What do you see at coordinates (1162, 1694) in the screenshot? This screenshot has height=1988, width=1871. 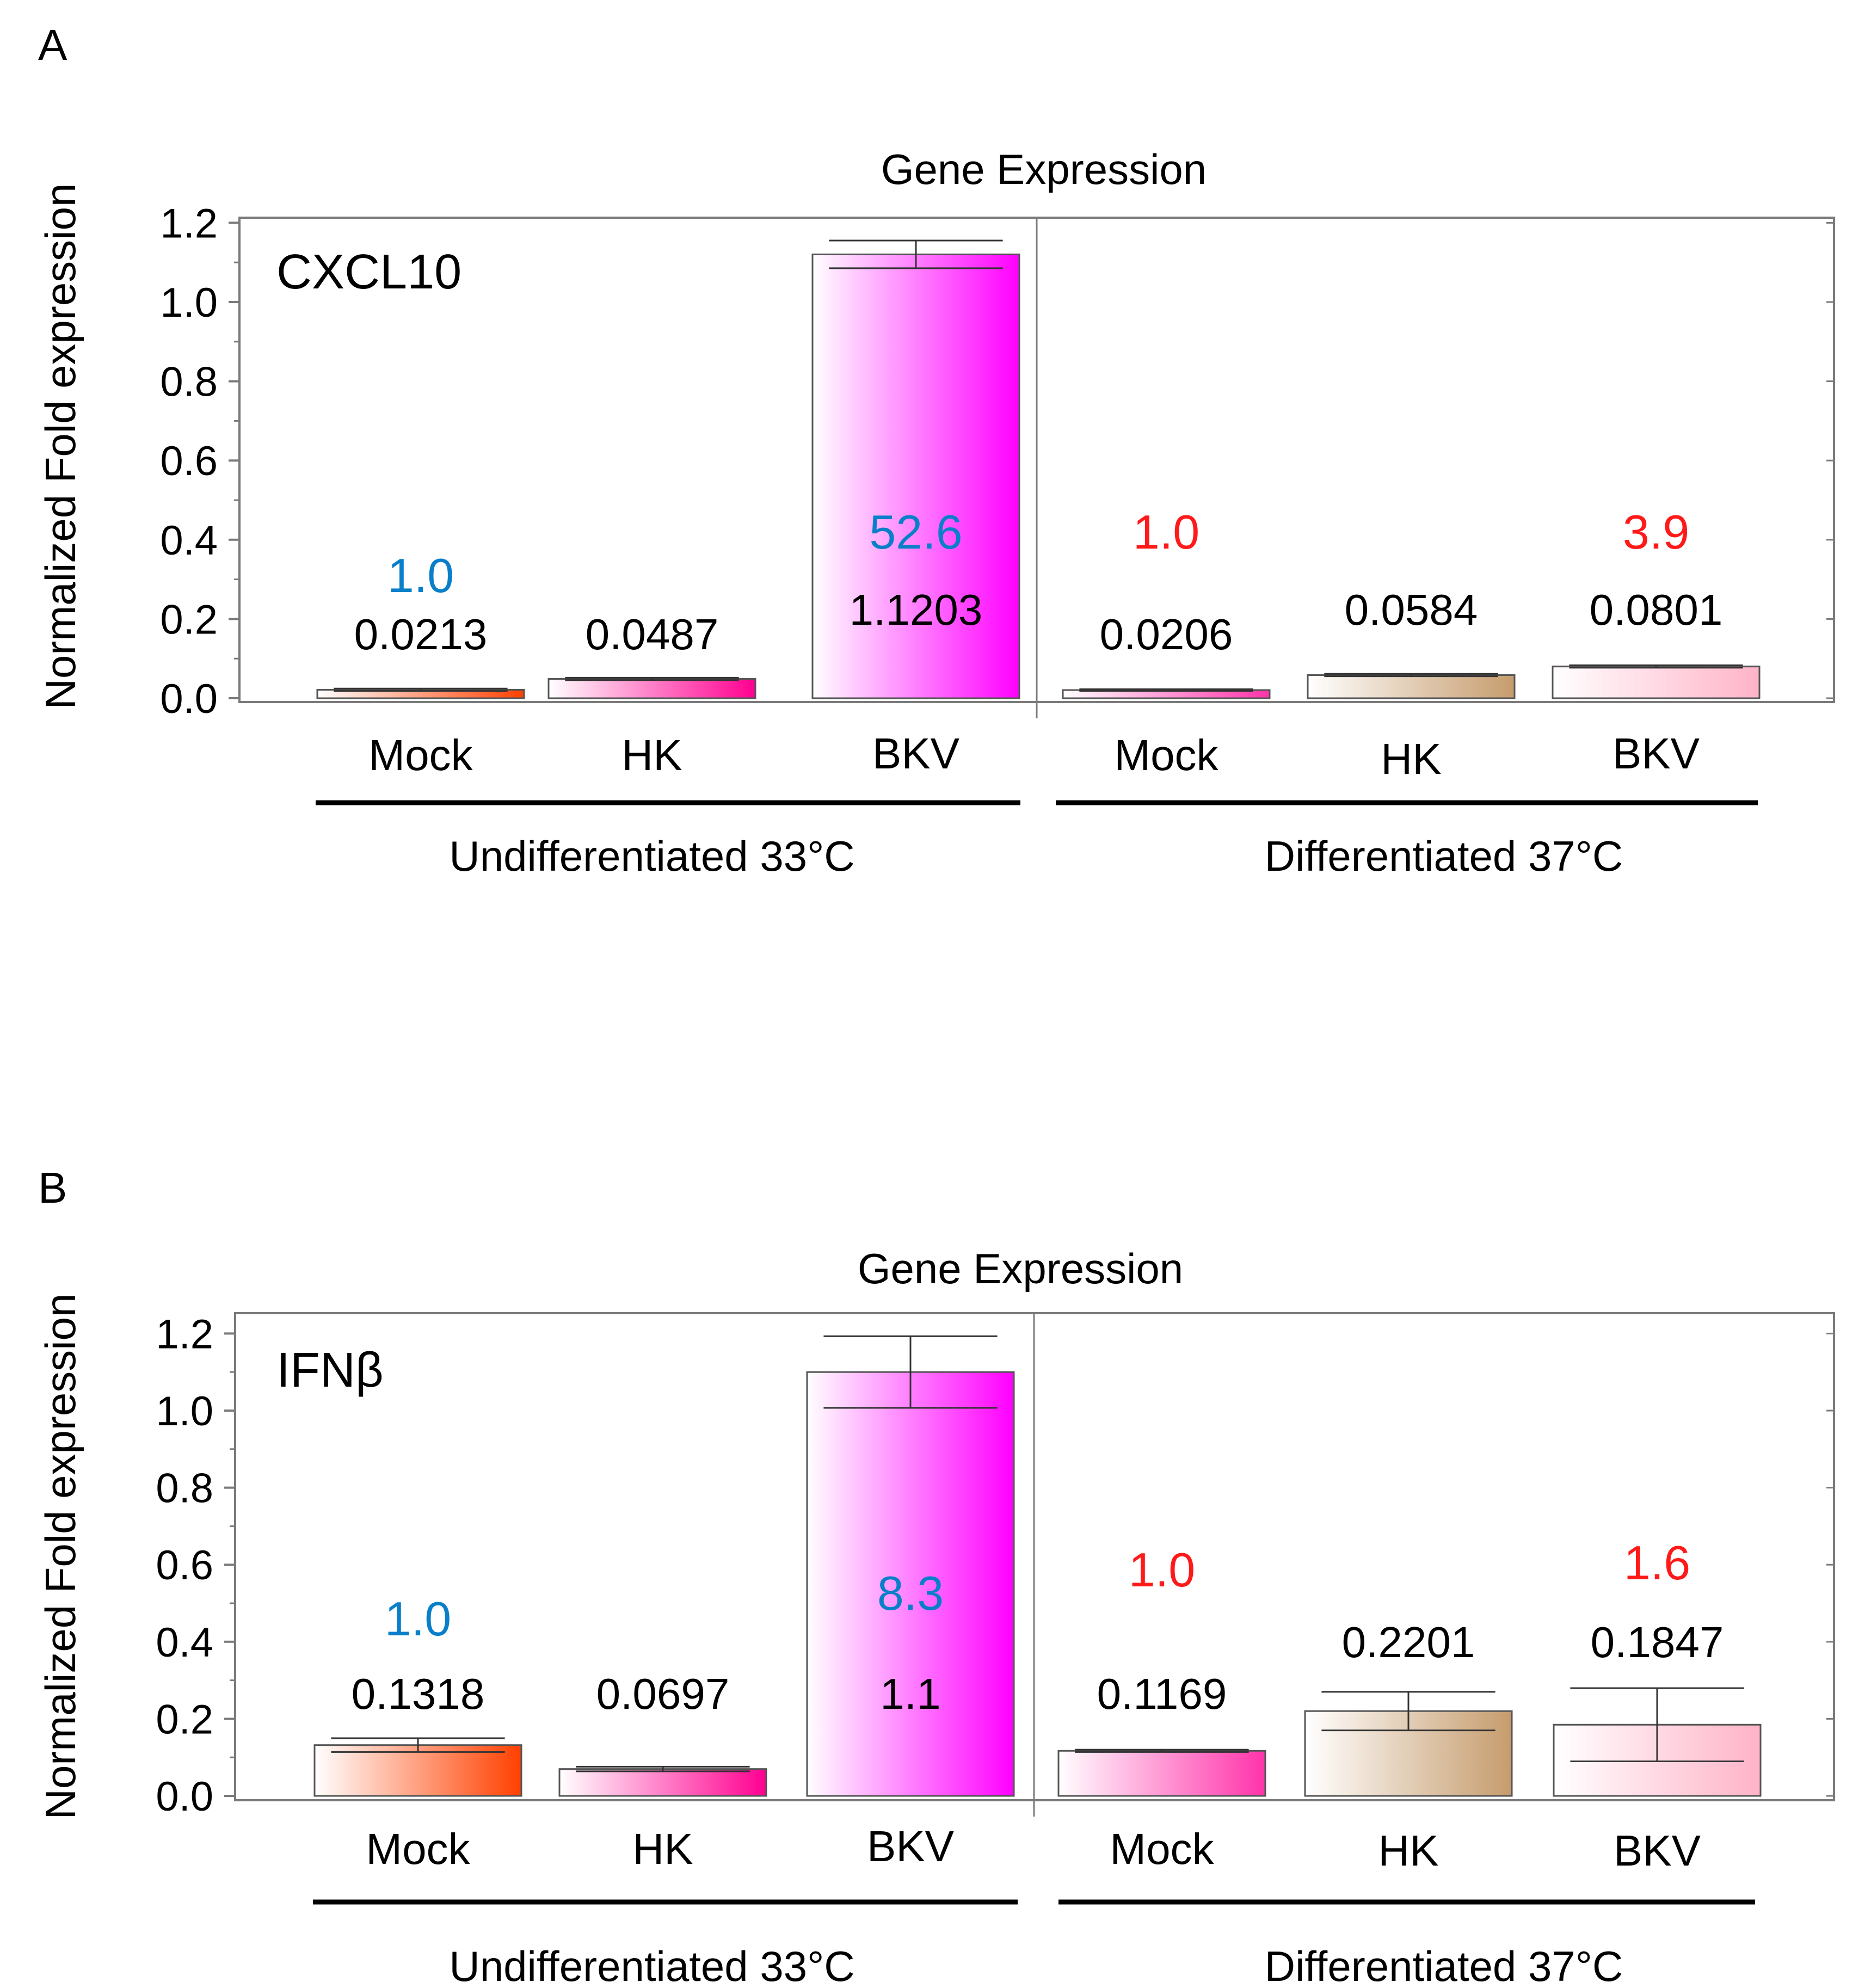 I see `value-label: 0.1169` at bounding box center [1162, 1694].